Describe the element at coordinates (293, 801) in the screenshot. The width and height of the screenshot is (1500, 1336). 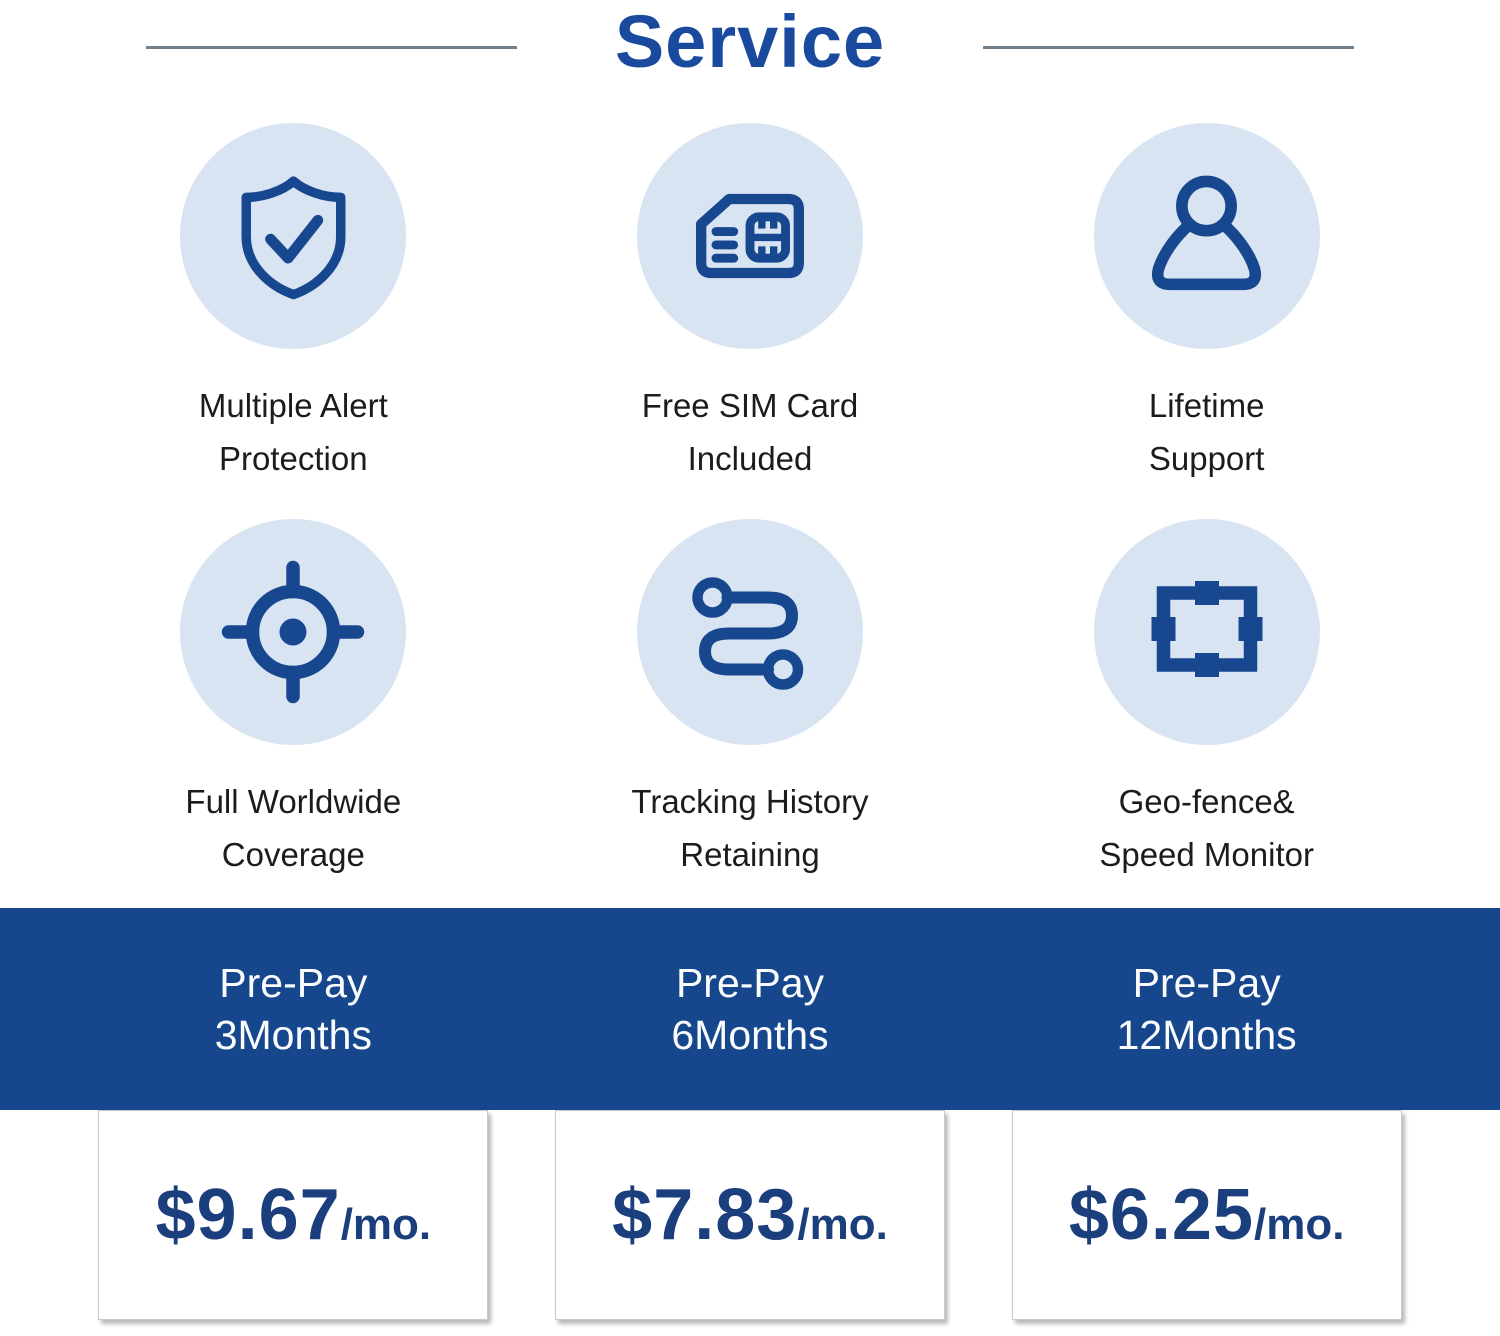
I see `feature-label-line1: Full Worldwide` at that location.